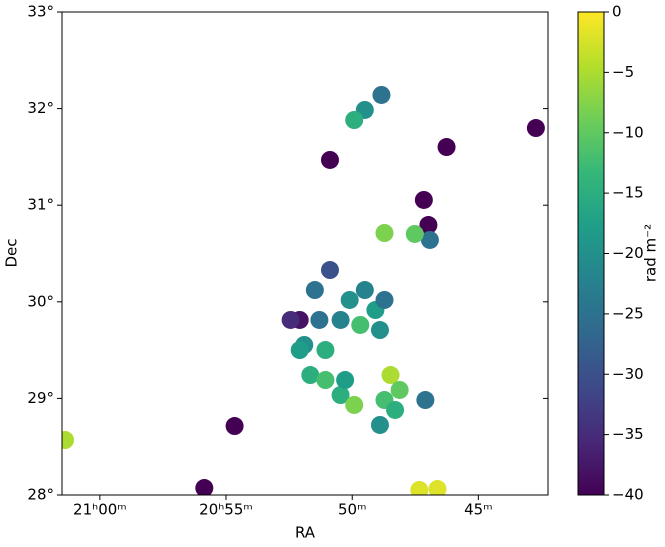  I want to click on colorbar-tick-label: −40, so click(628, 495).